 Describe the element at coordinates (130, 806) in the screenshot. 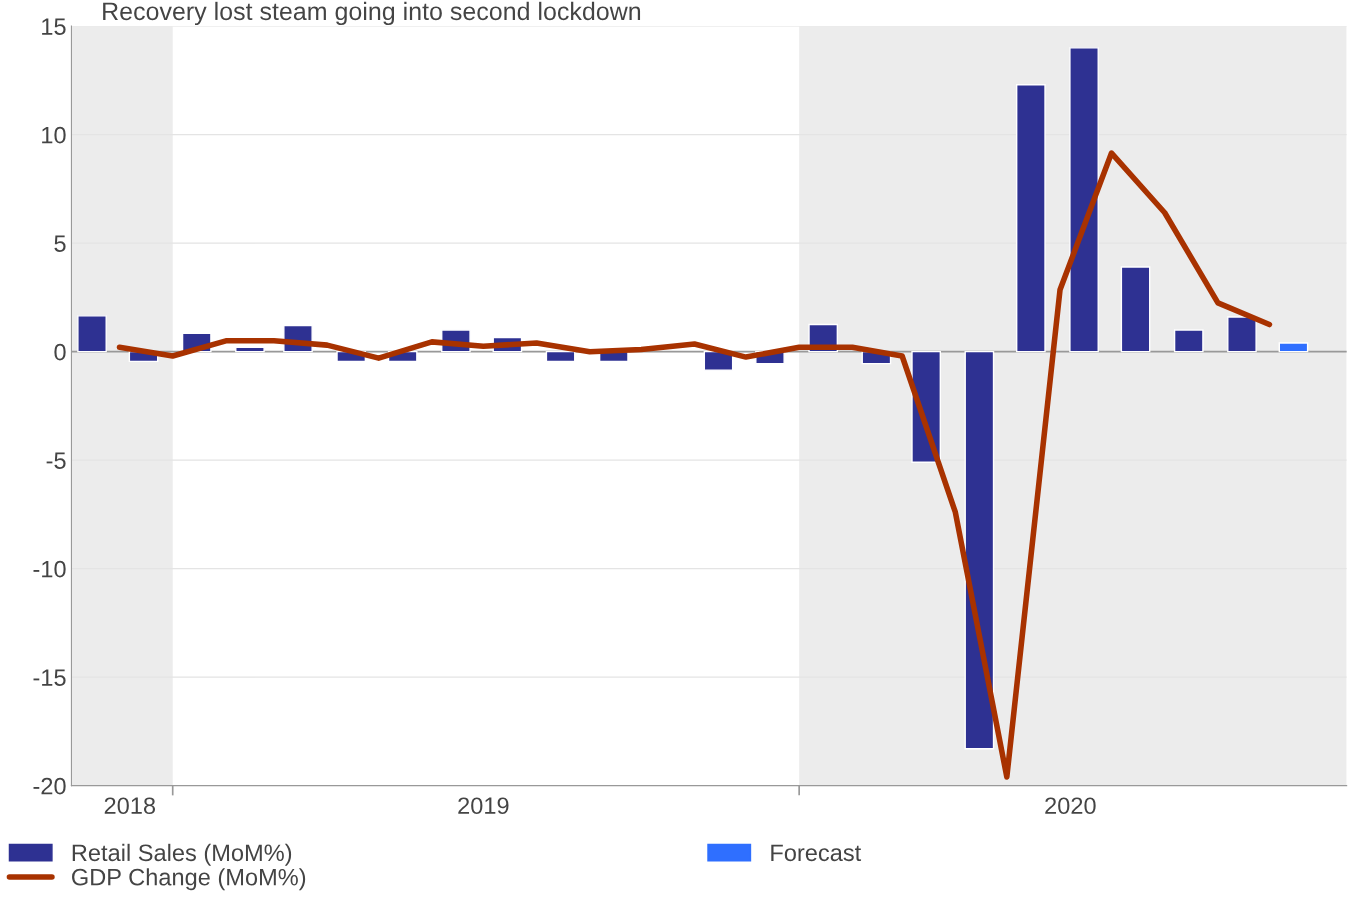

I see `x-tick-label: 2018` at that location.